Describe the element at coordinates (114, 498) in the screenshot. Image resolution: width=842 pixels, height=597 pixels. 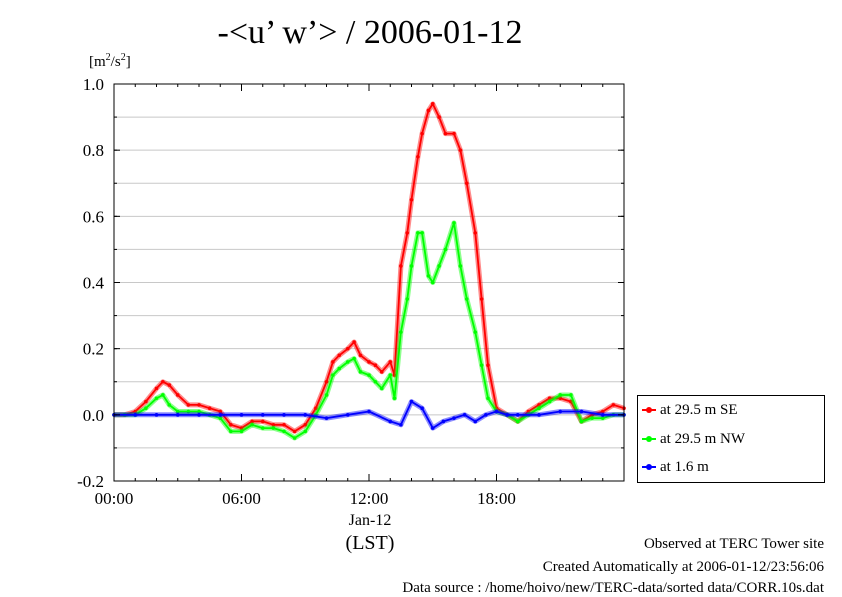
I see `x-tick-label: 00:00` at that location.